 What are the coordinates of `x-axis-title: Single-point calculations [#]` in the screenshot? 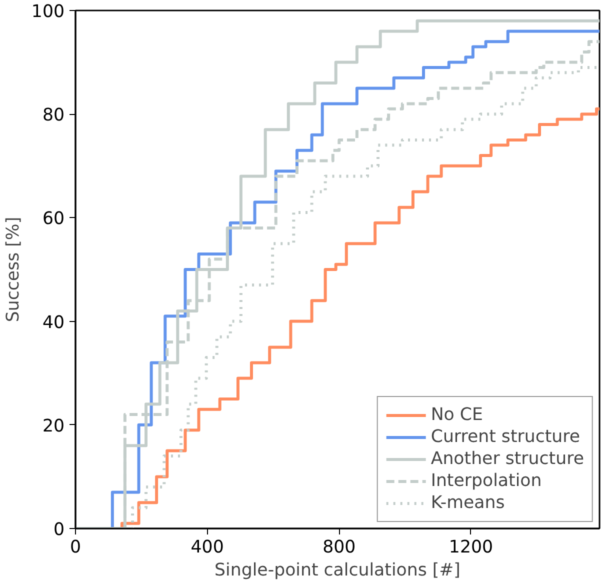 It's located at (337, 570).